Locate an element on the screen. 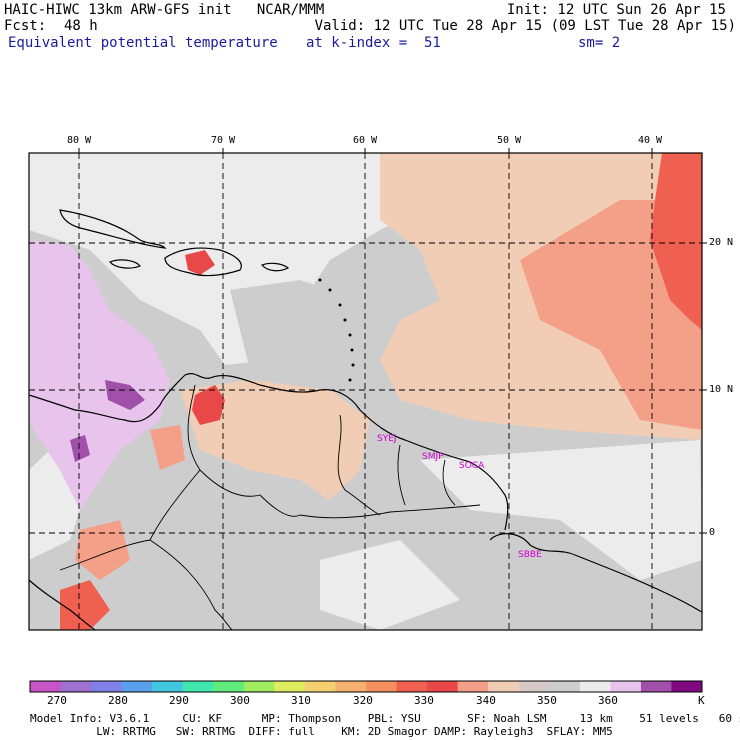 This screenshot has height=740, width=740. border-brazil-north is located at coordinates (390, 511).